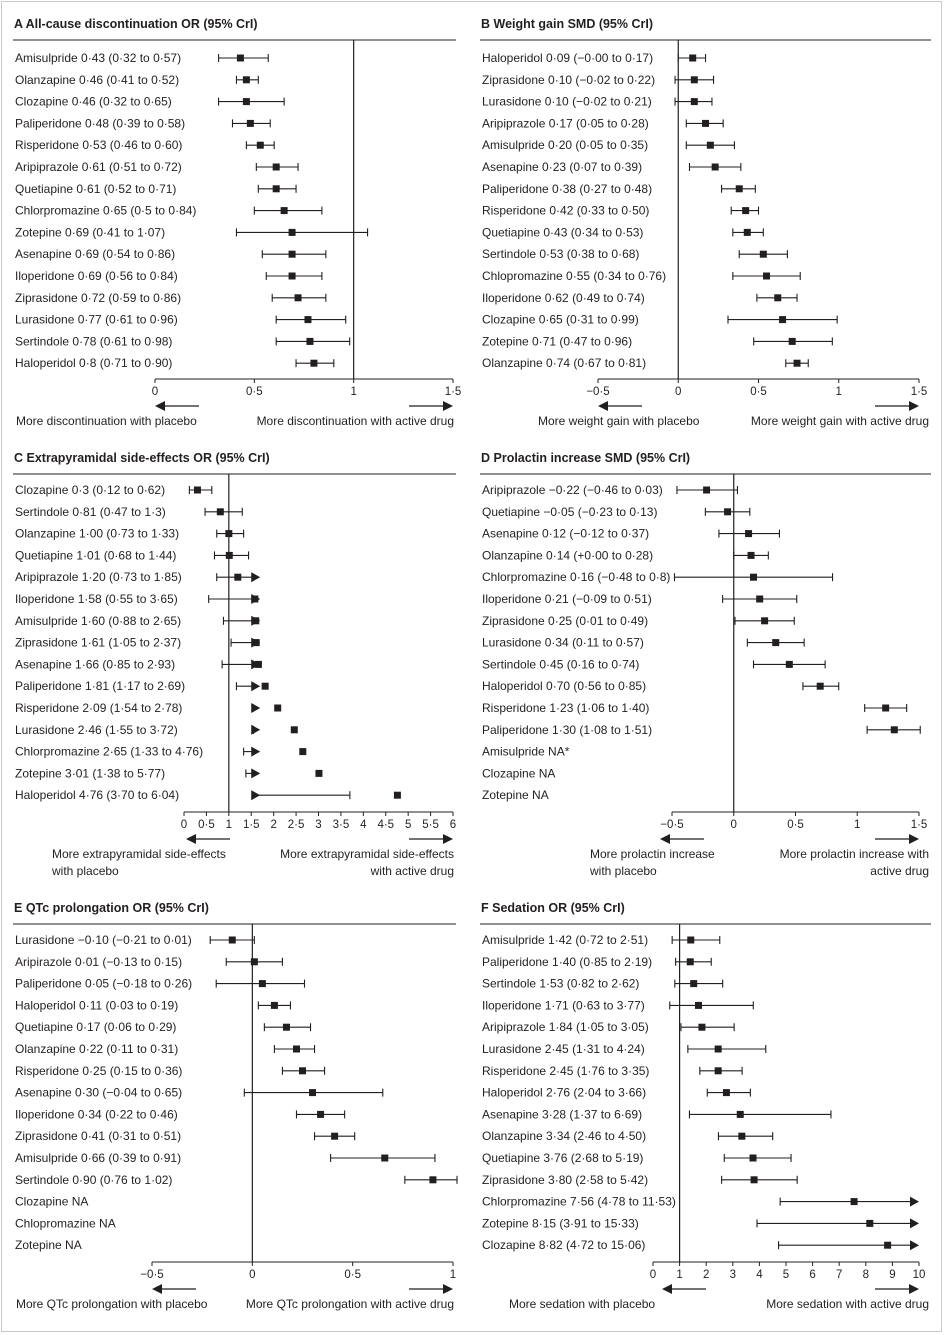 Image resolution: width=945 pixels, height=1335 pixels. Describe the element at coordinates (565, 621) in the screenshot. I see `row-label: Ziprasidone 0·25 (0·01 to 0·49)` at that location.